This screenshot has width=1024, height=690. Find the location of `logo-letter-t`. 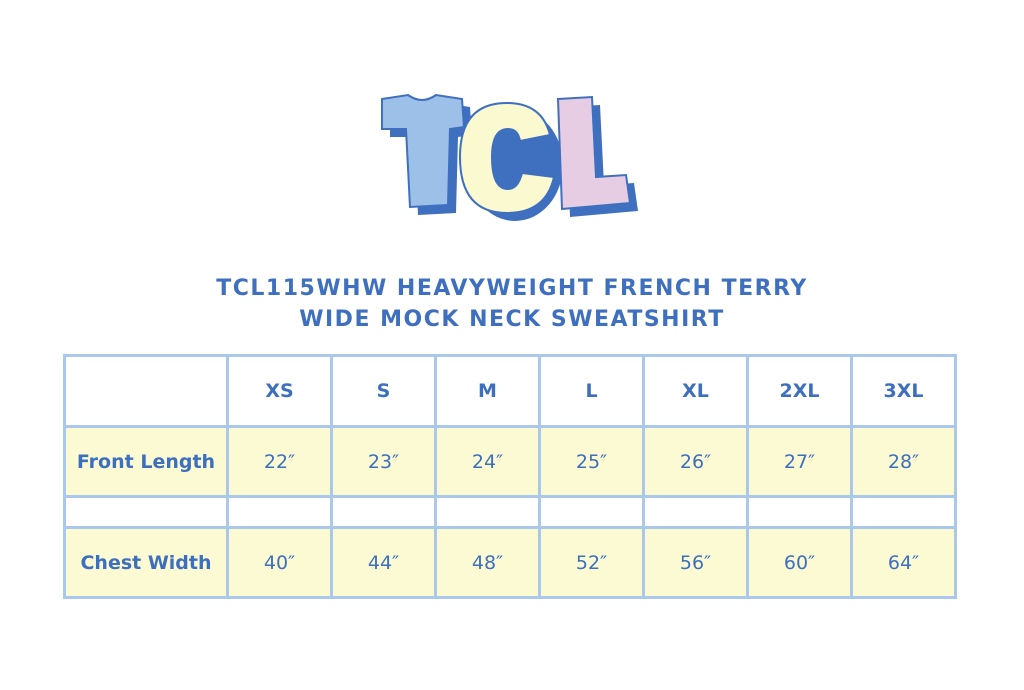

logo-letter-t is located at coordinates (423, 151).